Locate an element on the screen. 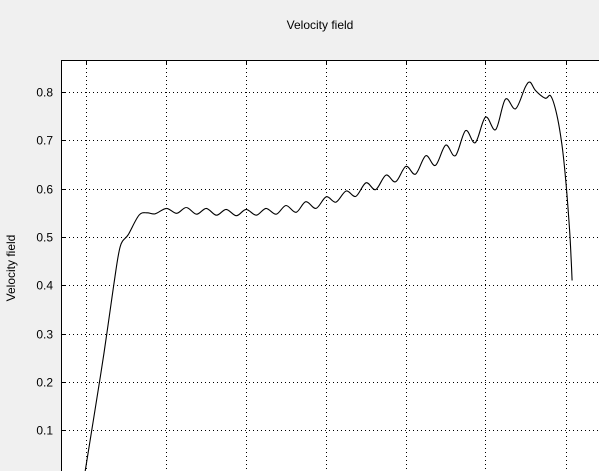 Image resolution: width=599 pixels, height=471 pixels. y-tick-label: 0.1 is located at coordinates (44, 431).